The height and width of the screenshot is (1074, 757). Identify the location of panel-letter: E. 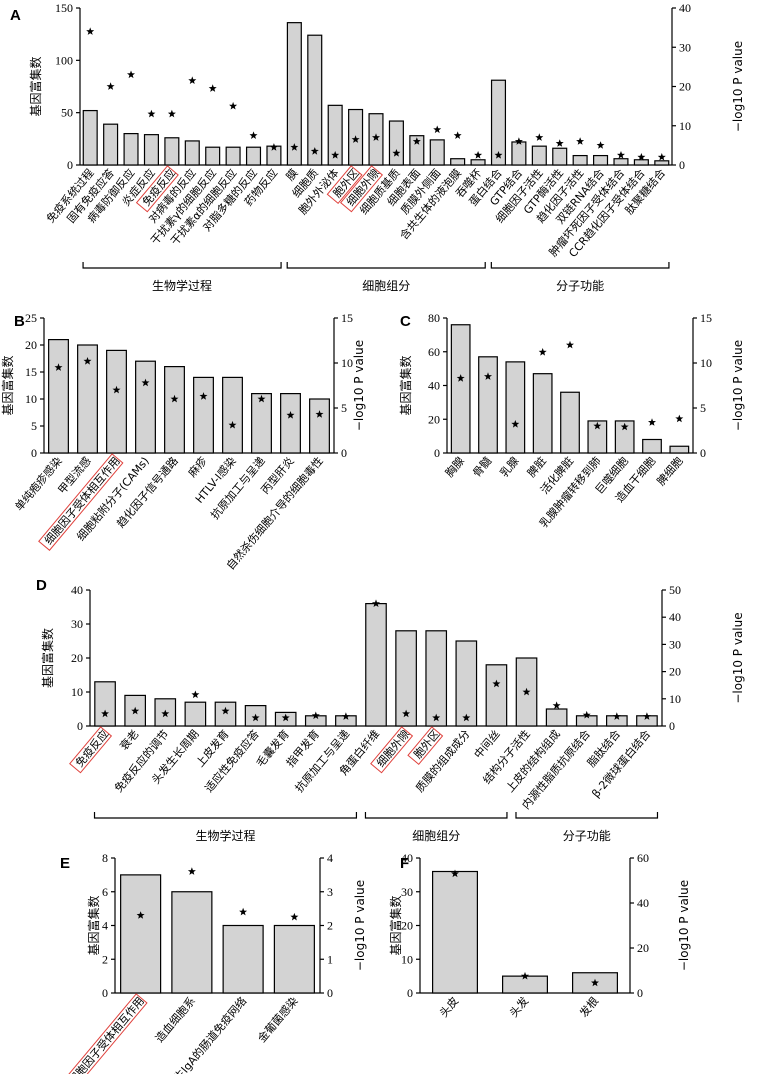
(65, 863).